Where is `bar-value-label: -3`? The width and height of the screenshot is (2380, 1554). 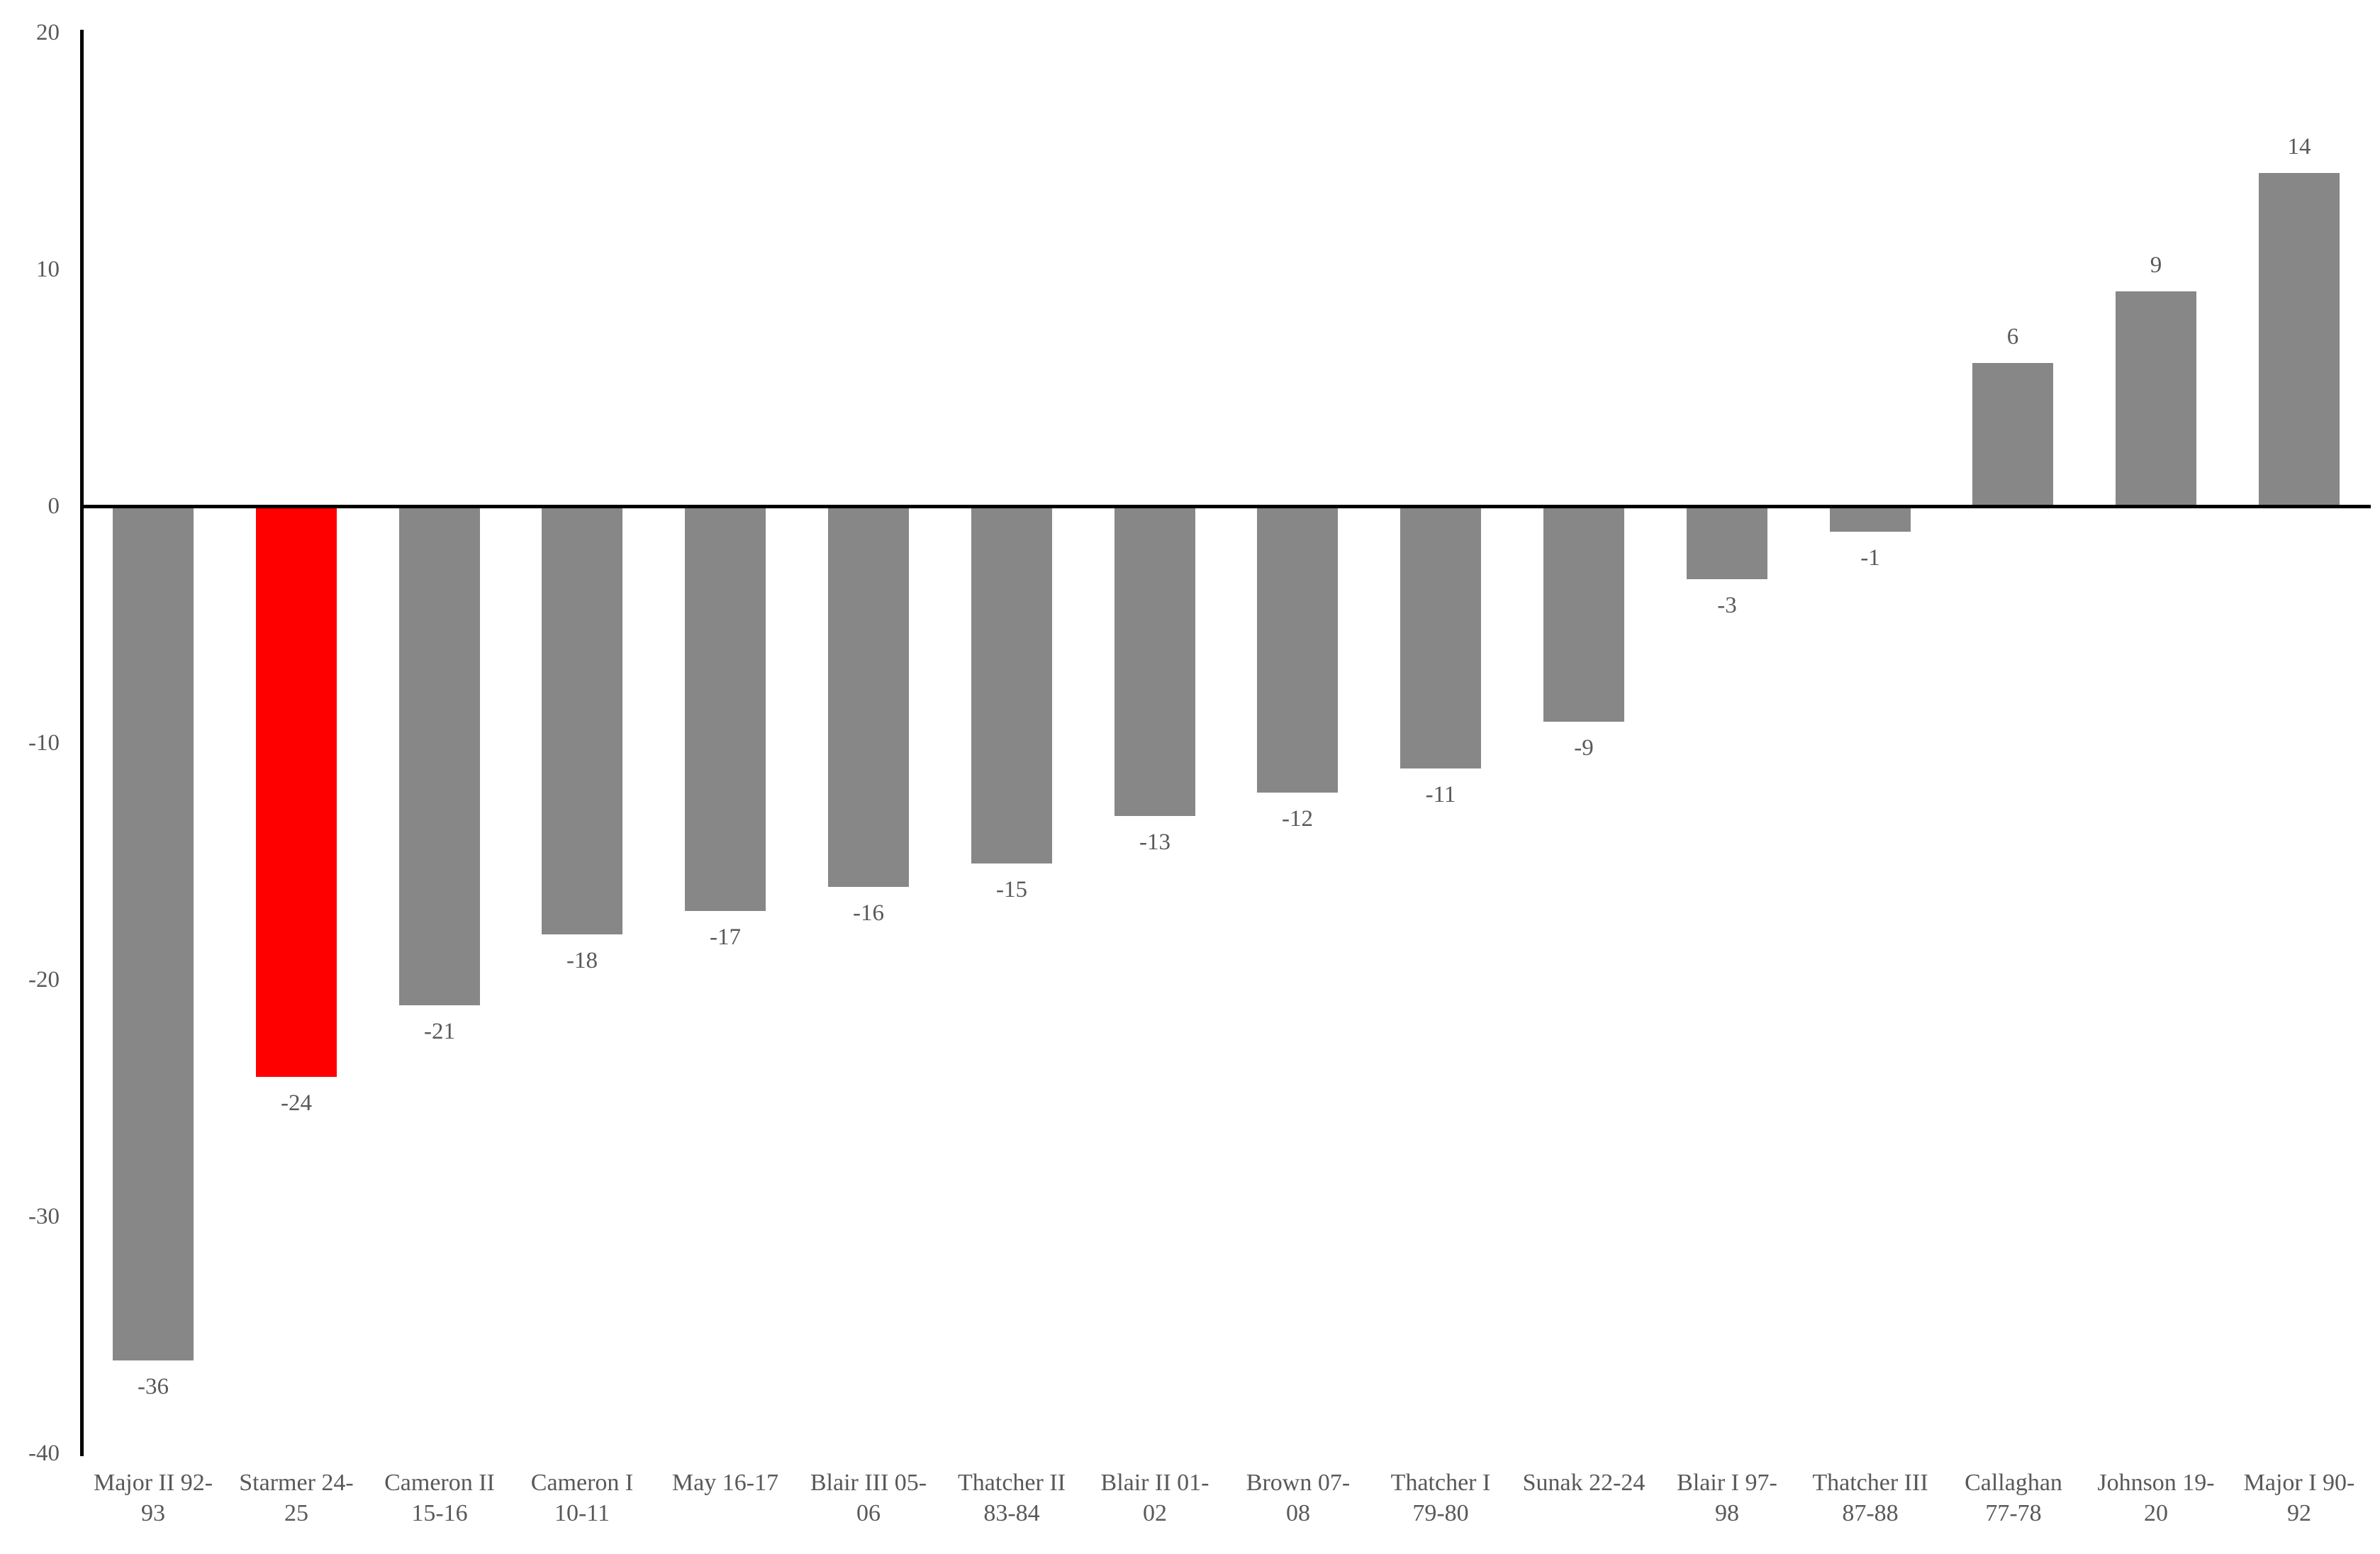 bar-value-label: -3 is located at coordinates (1727, 605).